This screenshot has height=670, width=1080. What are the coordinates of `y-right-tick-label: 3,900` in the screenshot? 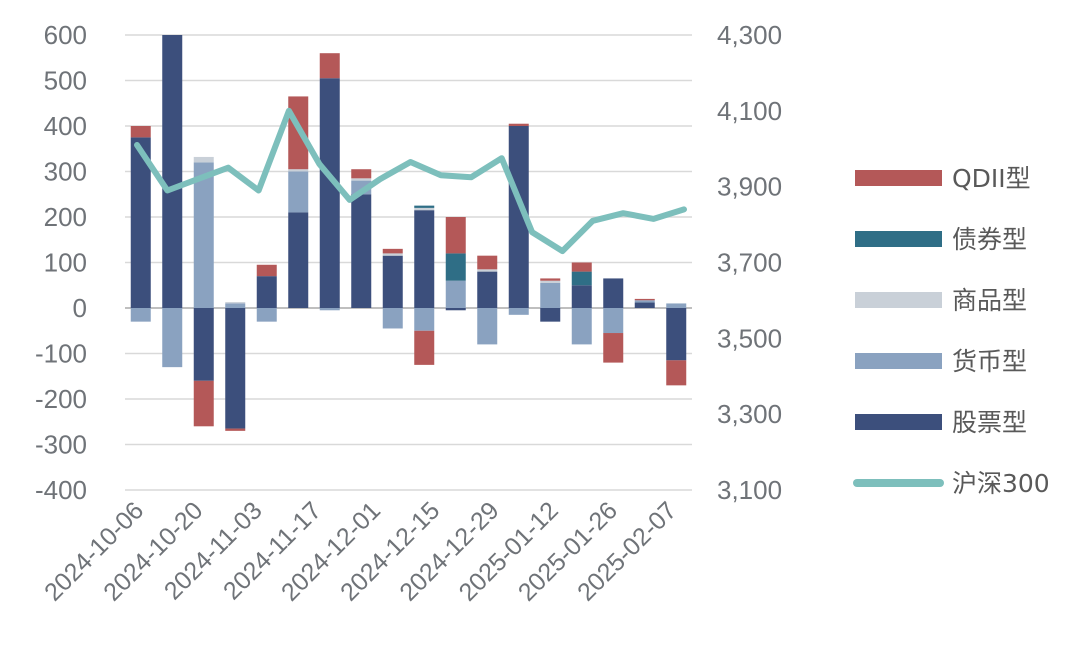 It's located at (749, 187).